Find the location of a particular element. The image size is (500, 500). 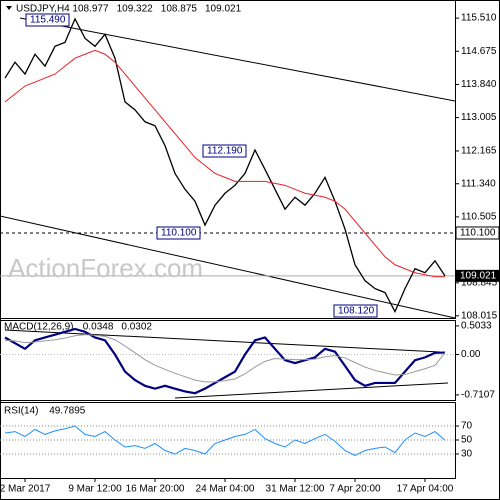

header-value: 109.021 is located at coordinates (223, 9).